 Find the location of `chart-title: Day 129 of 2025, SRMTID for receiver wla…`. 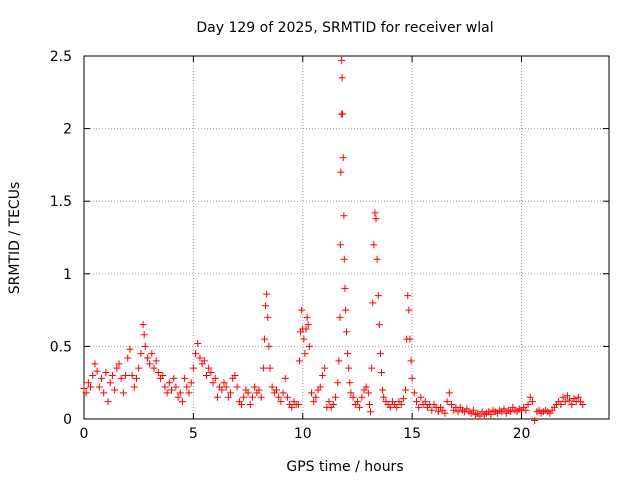

chart-title: Day 129 of 2025, SRMTID for receiver wla… is located at coordinates (344, 28).